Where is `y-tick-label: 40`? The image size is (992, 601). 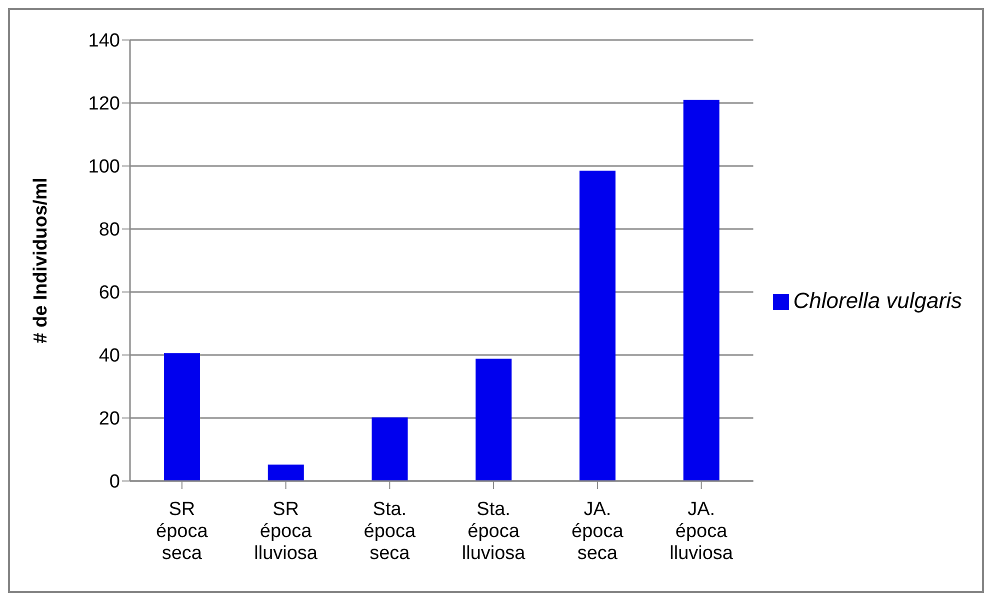 y-tick-label: 40 is located at coordinates (109, 356).